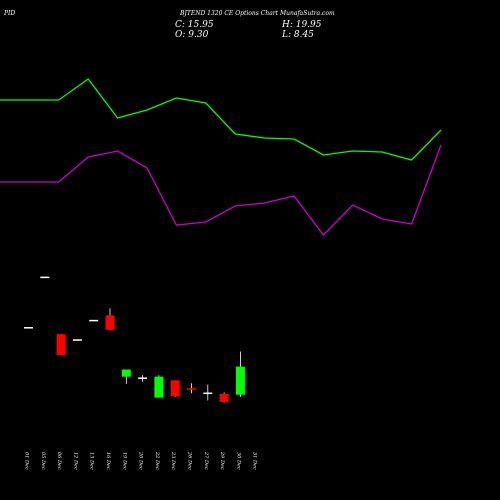 This screenshot has width=500, height=500. I want to click on x-tick-label: 05 Dec, so click(43, 461).